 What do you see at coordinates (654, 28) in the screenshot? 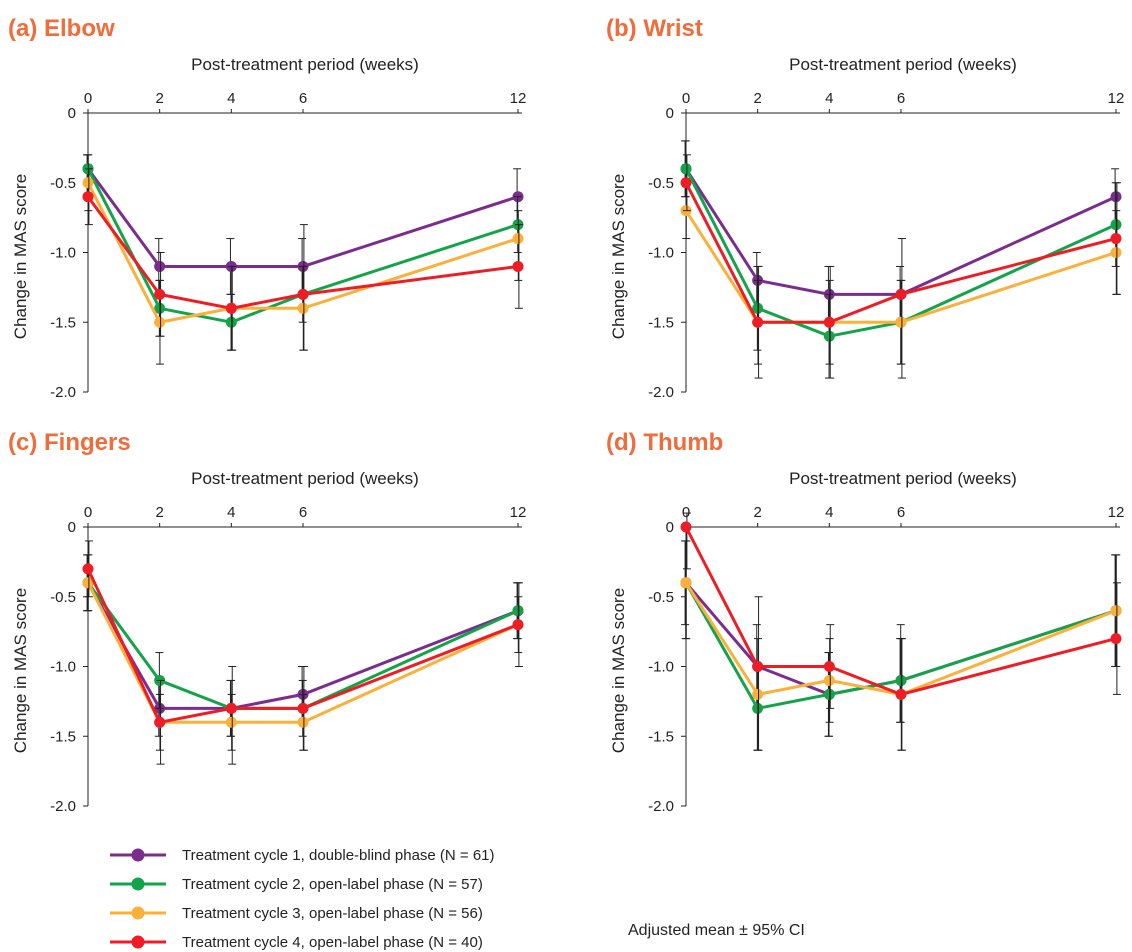
I see `panel-title: (b) Wrist` at bounding box center [654, 28].